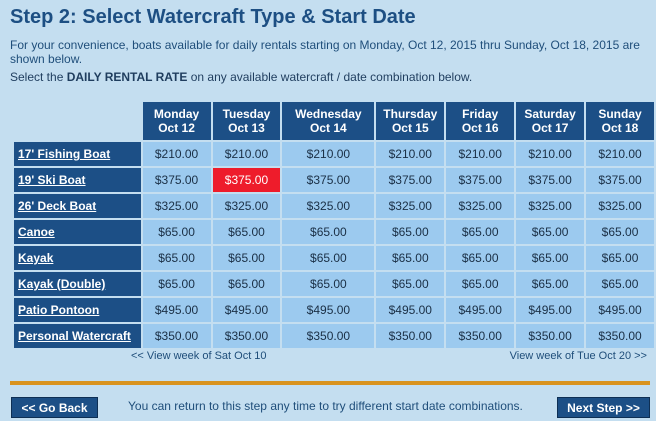 The height and width of the screenshot is (421, 656). I want to click on day-header: Monday Oct 12, so click(176, 121).